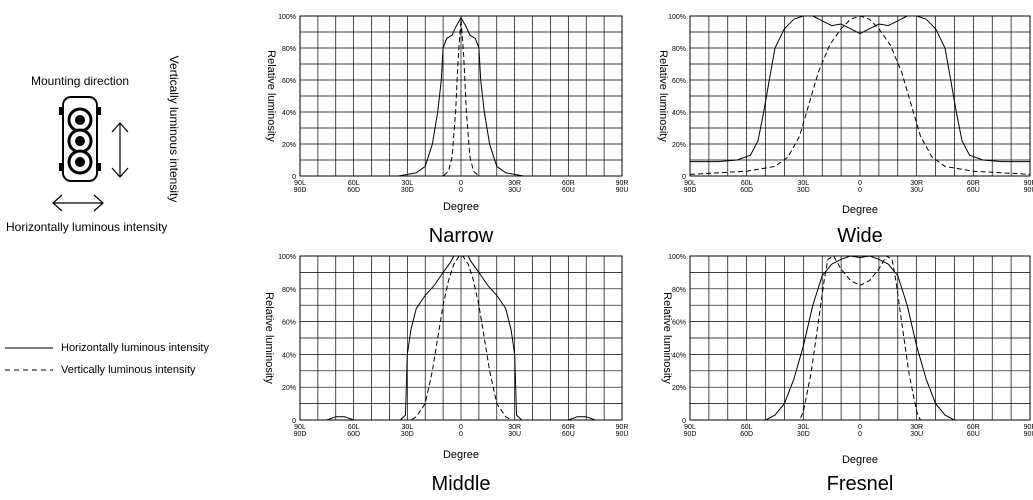 The image size is (1033, 500). What do you see at coordinates (128, 370) in the screenshot?
I see `legend-vertical-label: Vertically luminous intensity` at bounding box center [128, 370].